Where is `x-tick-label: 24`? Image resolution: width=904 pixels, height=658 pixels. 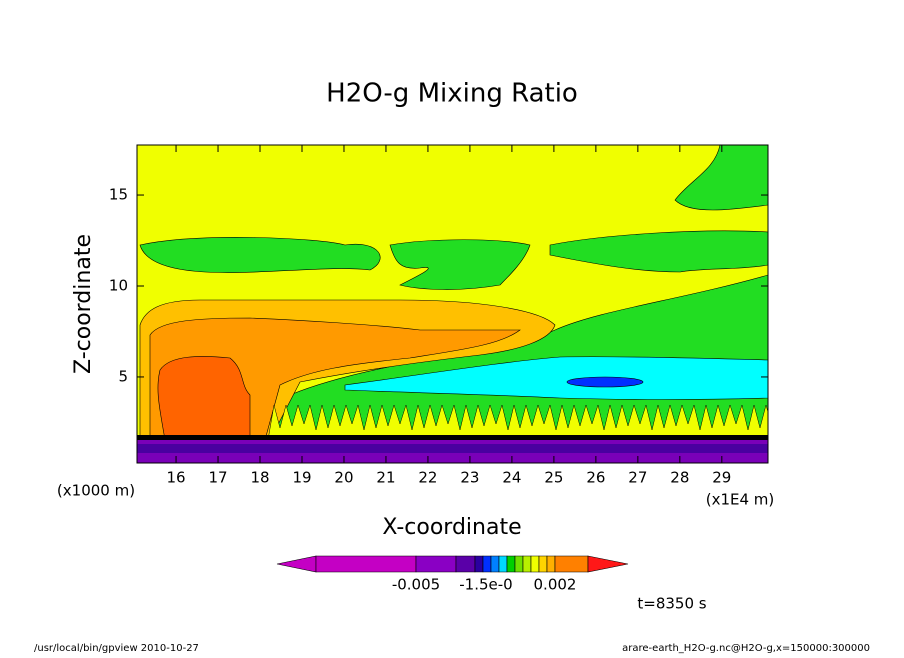 x-tick-label: 24 is located at coordinates (511, 478).